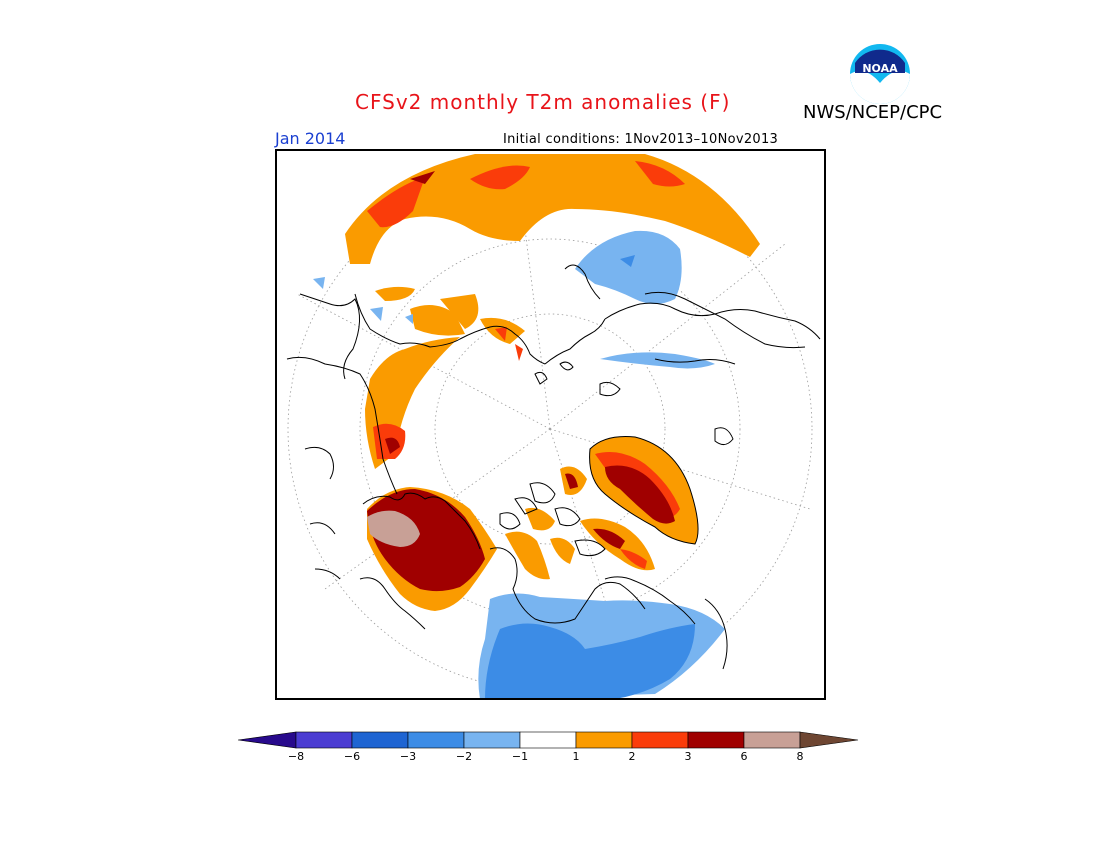 The image size is (1100, 850). Describe the element at coordinates (829, 740) in the screenshot. I see `colorbar-arrow-high` at that location.